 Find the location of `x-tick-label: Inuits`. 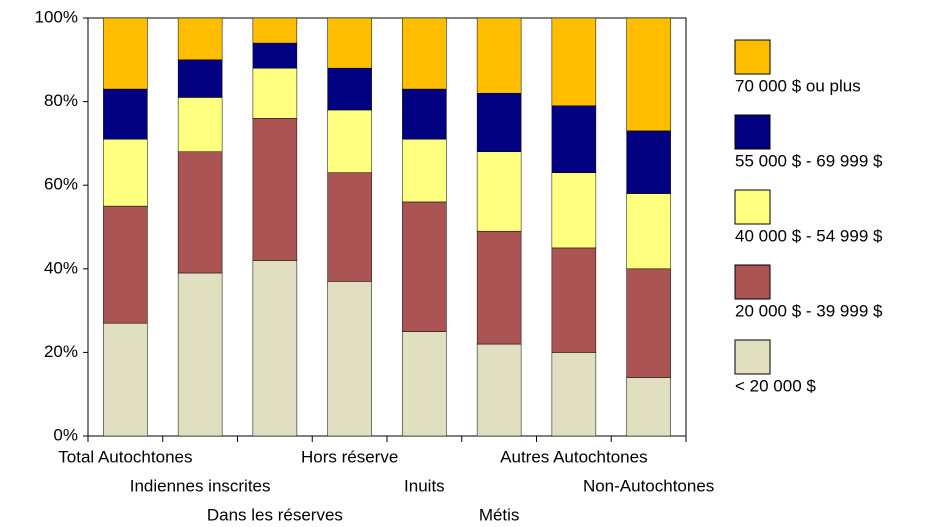

x-tick-label: Inuits is located at coordinates (424, 485).